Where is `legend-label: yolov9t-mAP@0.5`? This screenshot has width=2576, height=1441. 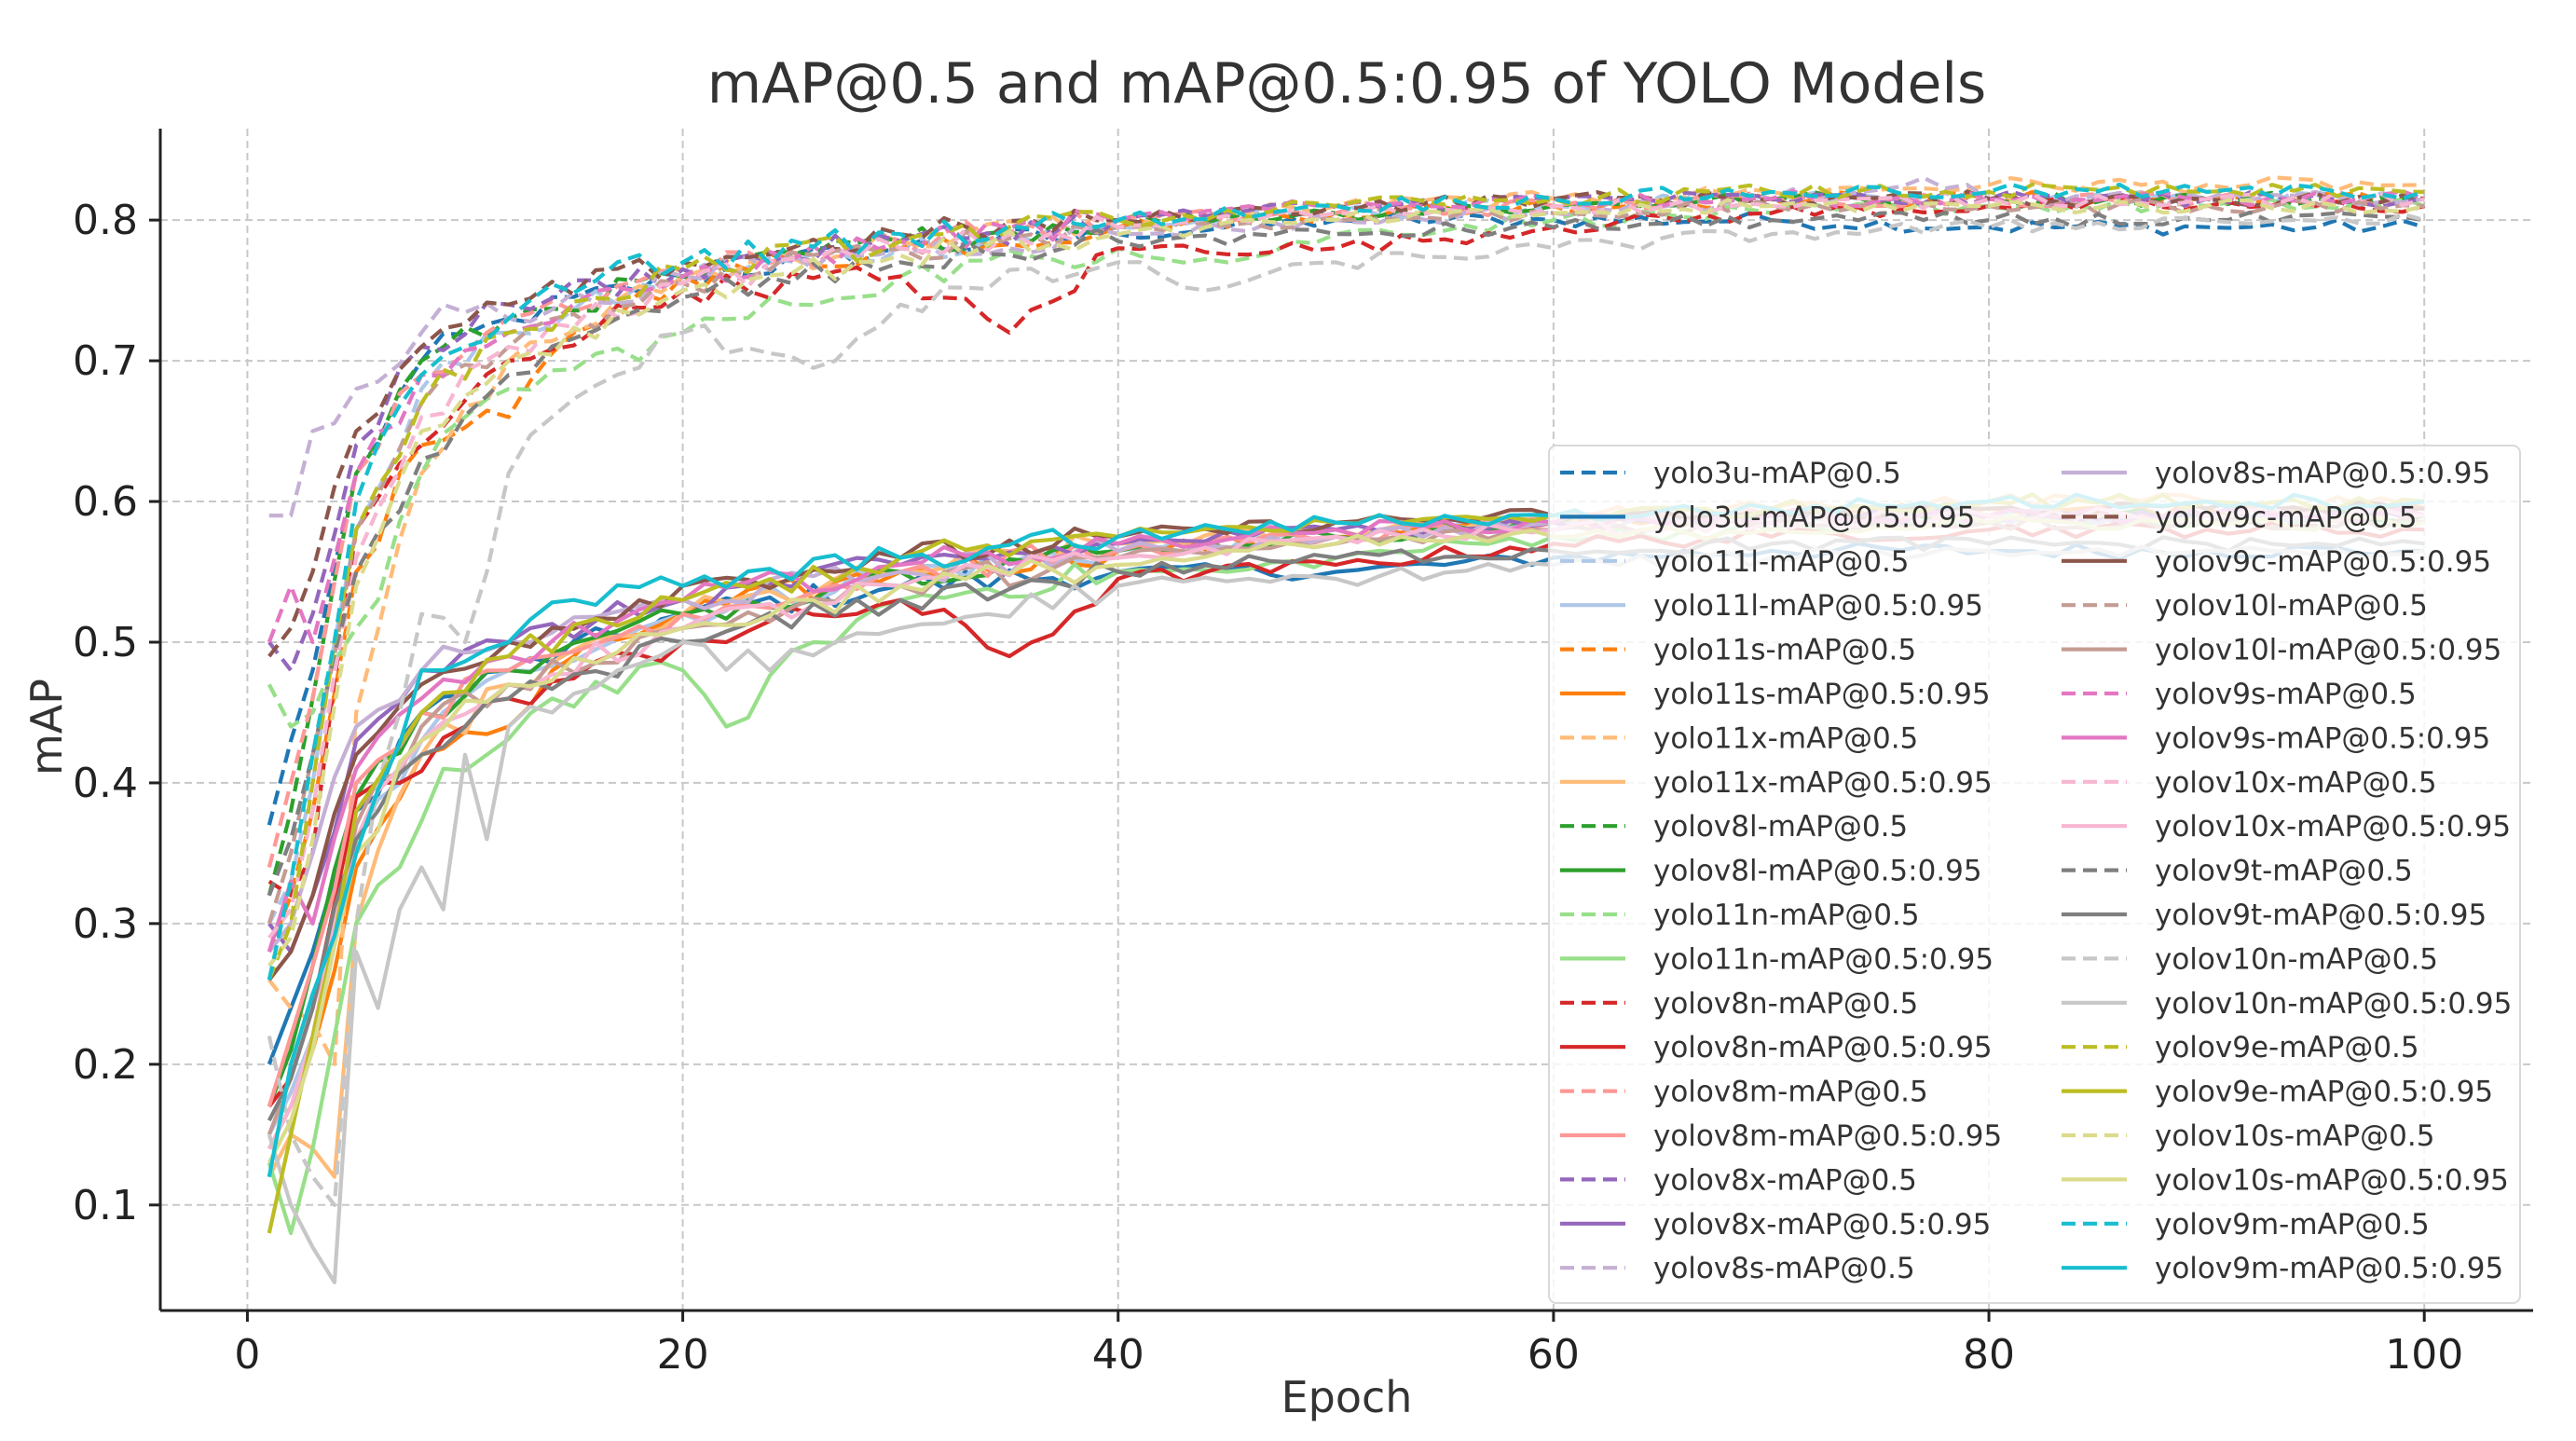
legend-label: yolov9t-mAP@0.5 is located at coordinates (2284, 871).